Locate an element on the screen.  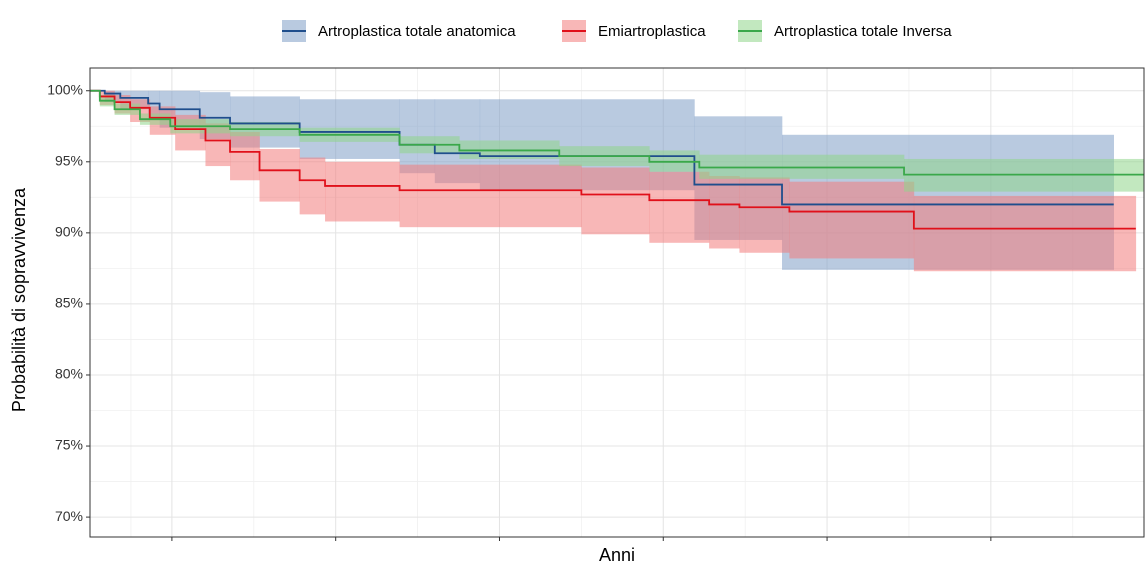
survival-line is located at coordinates (617, 132).